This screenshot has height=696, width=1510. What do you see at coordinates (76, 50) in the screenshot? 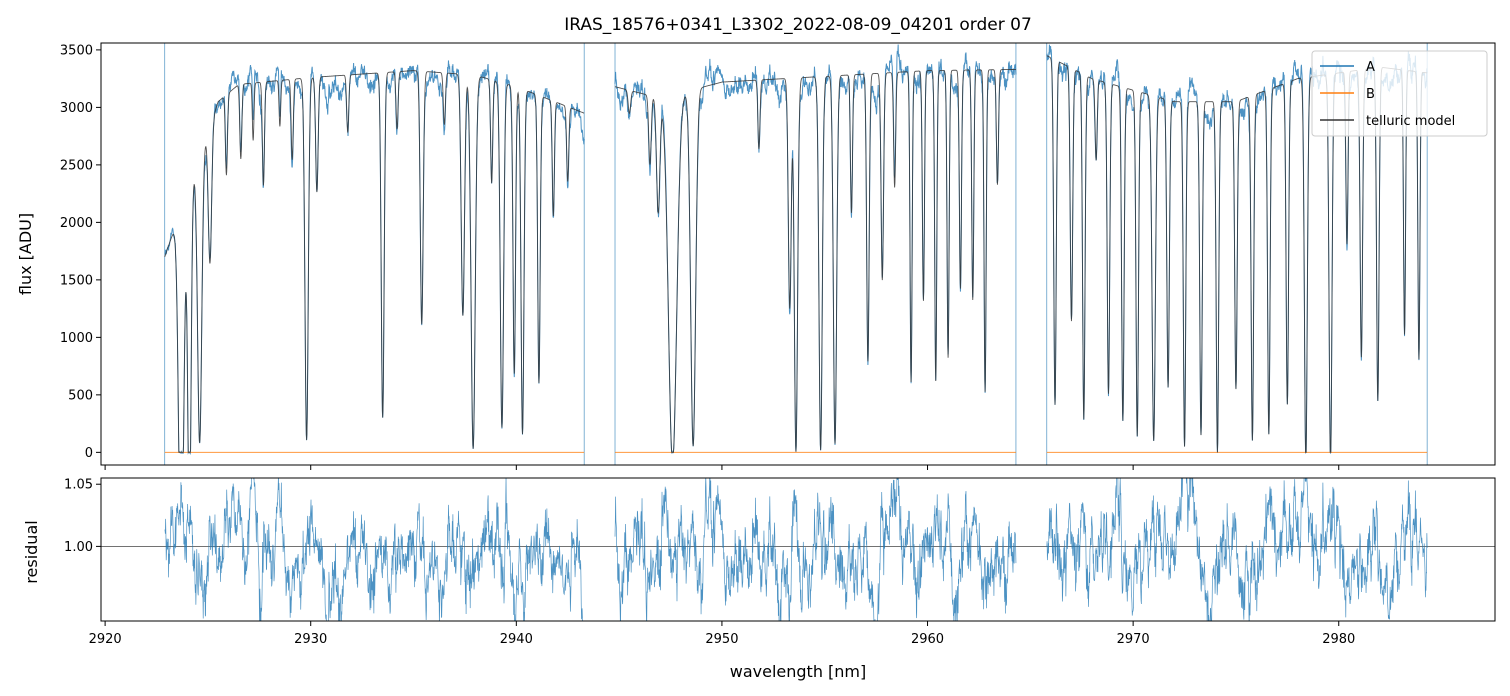
I see `flux-y-tick-label-3500: 3500` at bounding box center [76, 50].